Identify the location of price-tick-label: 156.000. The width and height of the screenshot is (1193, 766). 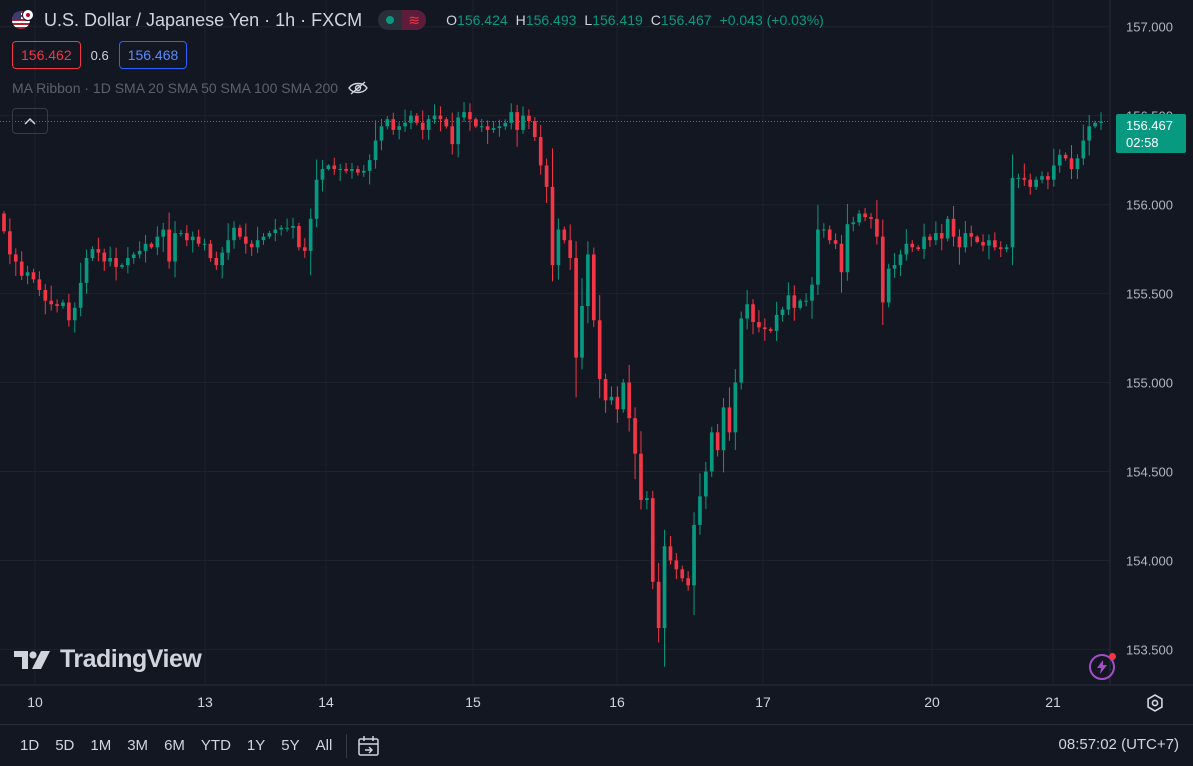
(1149, 205).